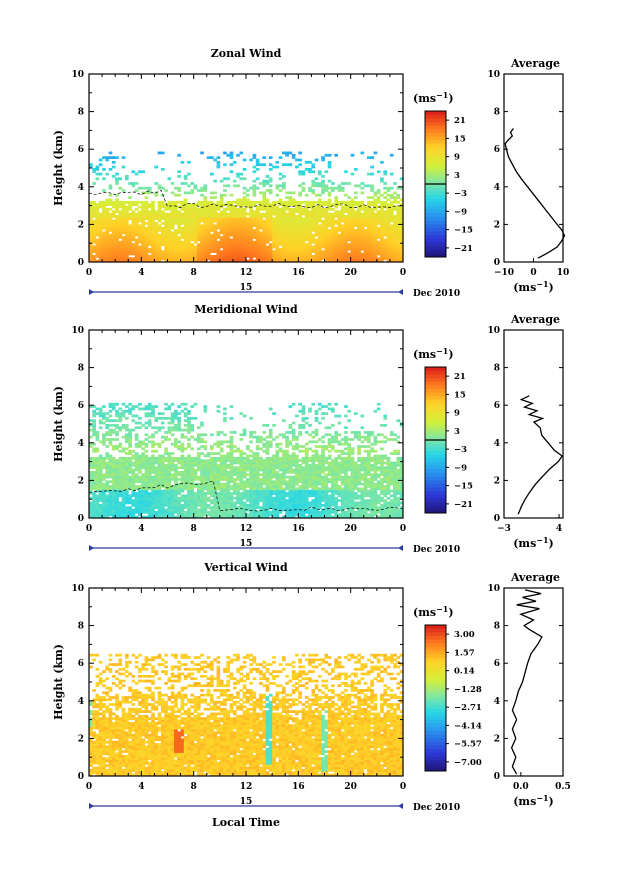  Describe the element at coordinates (81, 188) in the screenshot. I see `y-tick-label: 4` at that location.